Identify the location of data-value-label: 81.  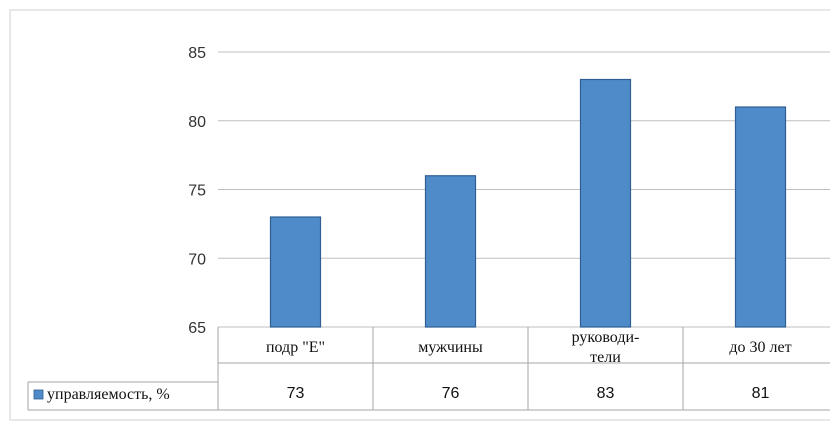
(761, 393).